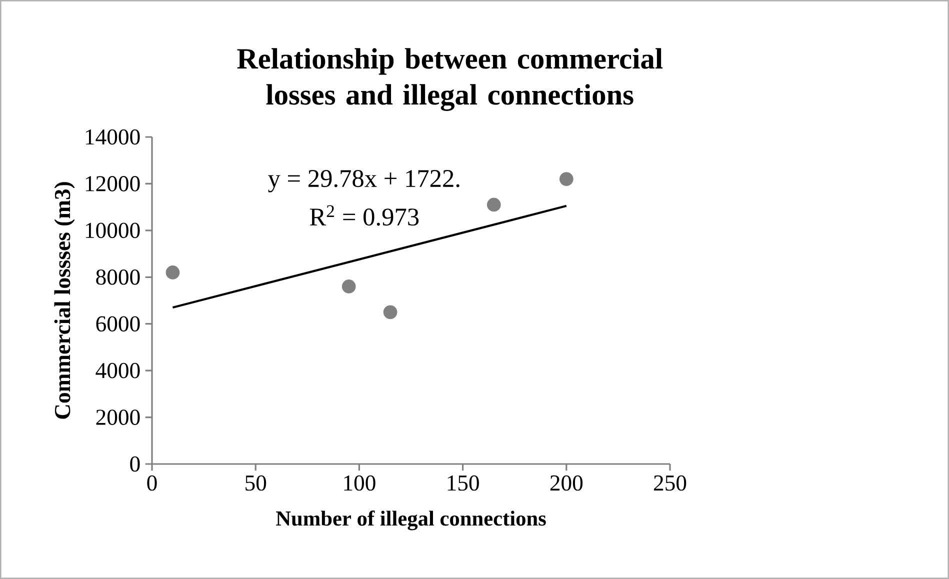 The width and height of the screenshot is (949, 579). Describe the element at coordinates (118, 417) in the screenshot. I see `y-tick-label: 2000` at that location.